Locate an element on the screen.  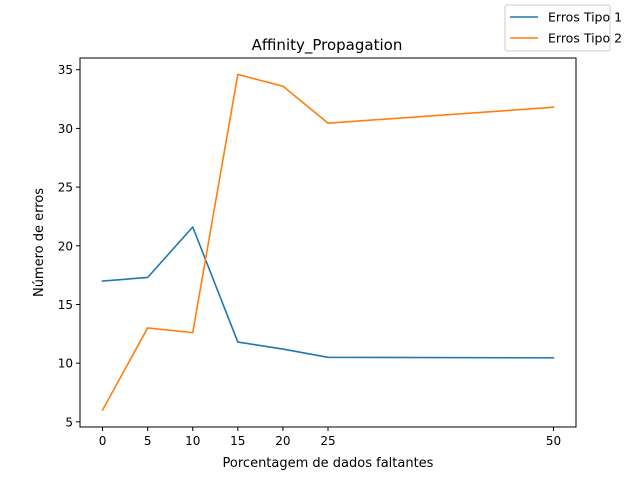
y-tick-label: 35 is located at coordinates (65, 70).